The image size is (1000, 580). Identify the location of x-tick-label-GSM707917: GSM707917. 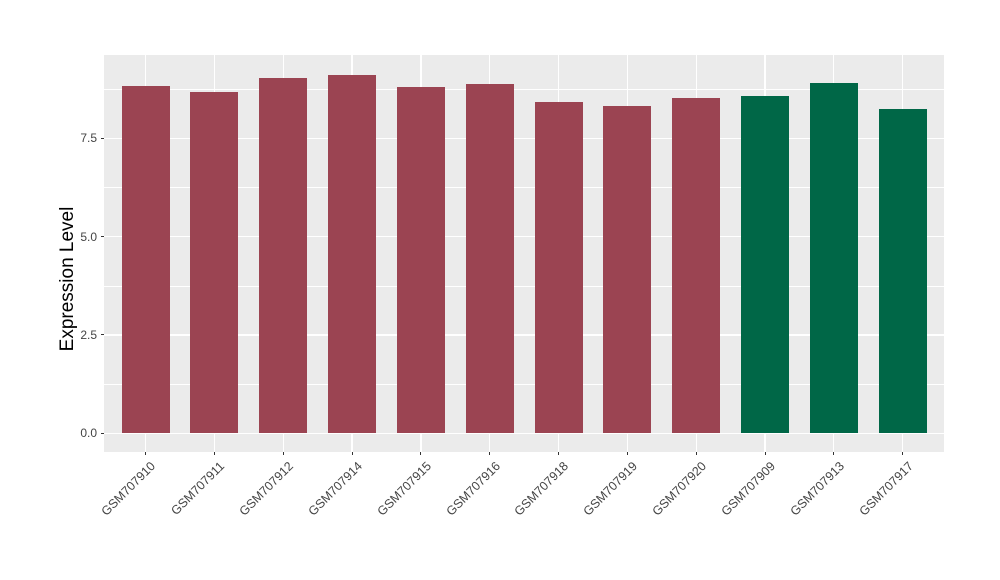
(886, 489).